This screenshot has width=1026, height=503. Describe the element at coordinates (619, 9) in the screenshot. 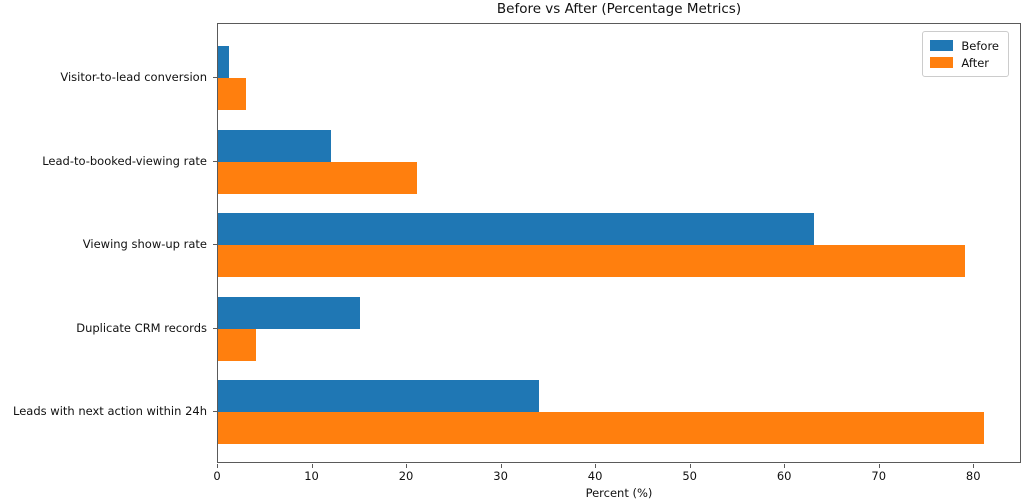

I see `chart-title: Before vs After (Percentage Metrics)` at that location.